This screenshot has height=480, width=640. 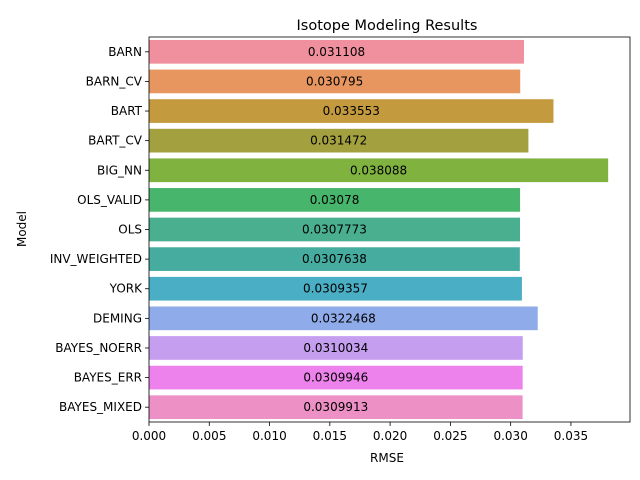 I want to click on bar-ols, so click(x=335, y=229).